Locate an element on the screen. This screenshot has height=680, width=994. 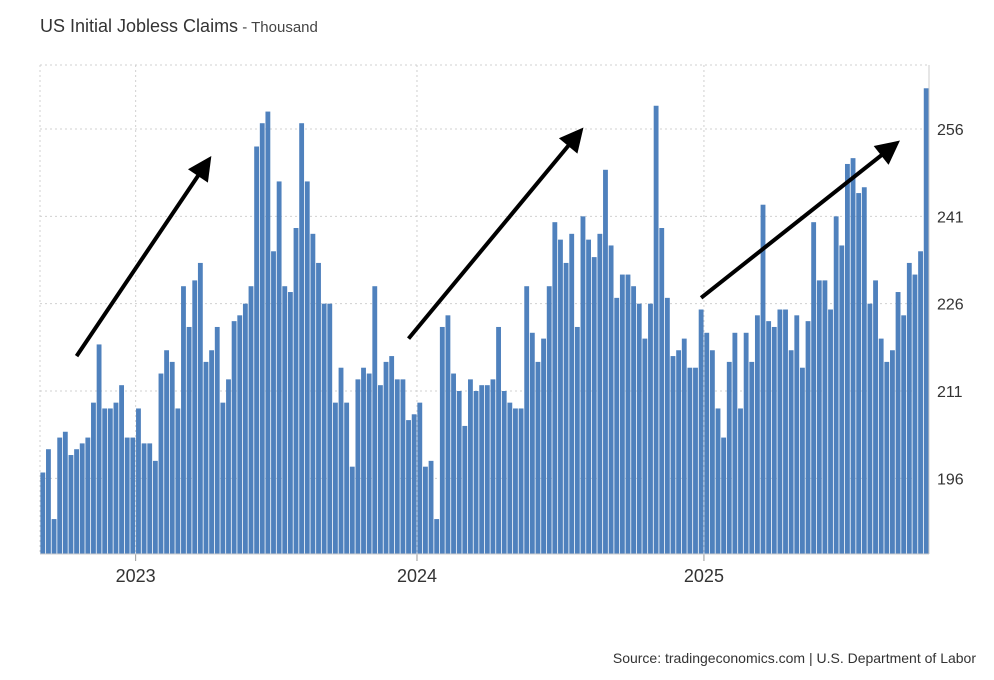
y-tick-label: 196 is located at coordinates (950, 479).